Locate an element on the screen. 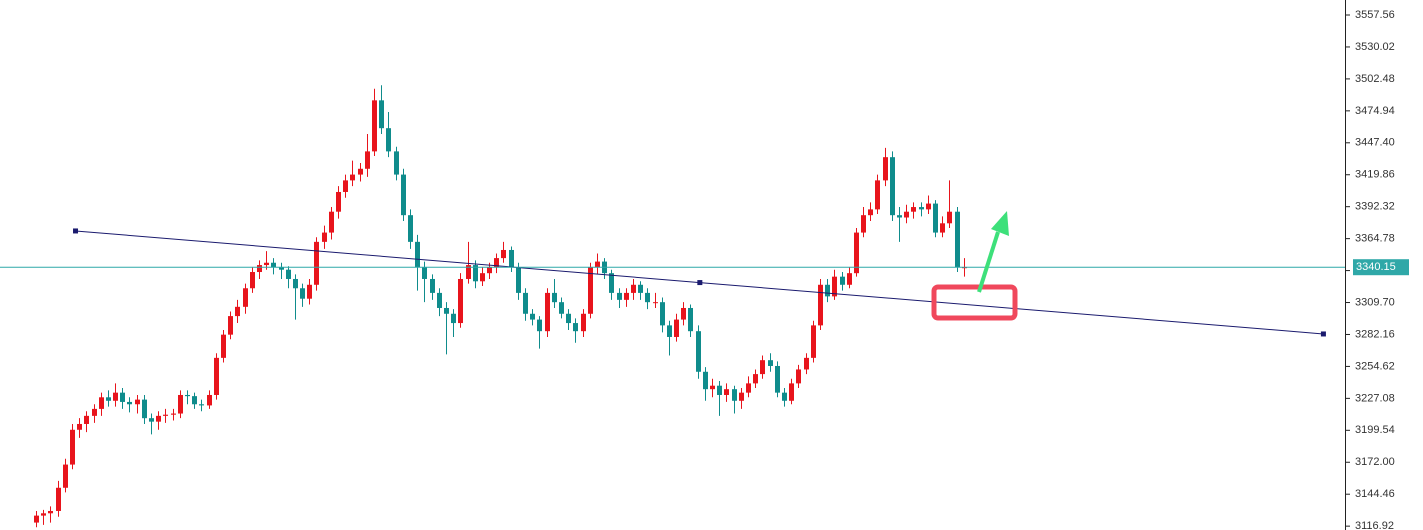 This screenshot has width=1423, height=530. y-tick-label: 3309.70 is located at coordinates (1375, 302).